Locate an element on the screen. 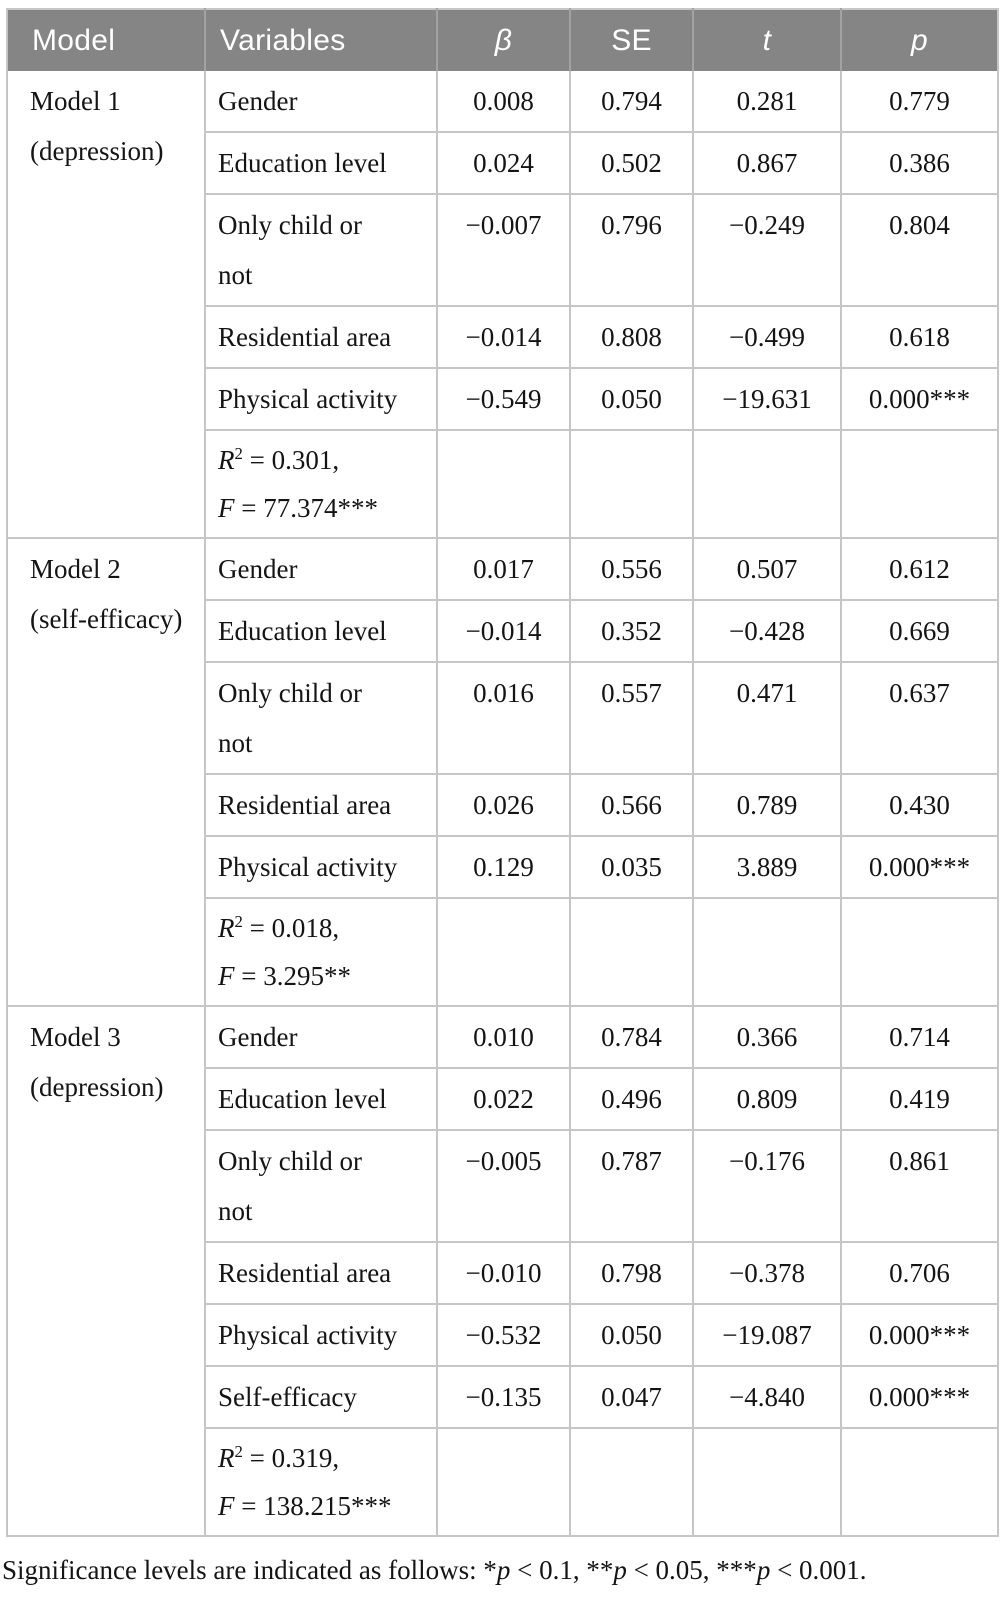 The width and height of the screenshot is (1005, 1598). se-value: 0.794 is located at coordinates (631, 101).